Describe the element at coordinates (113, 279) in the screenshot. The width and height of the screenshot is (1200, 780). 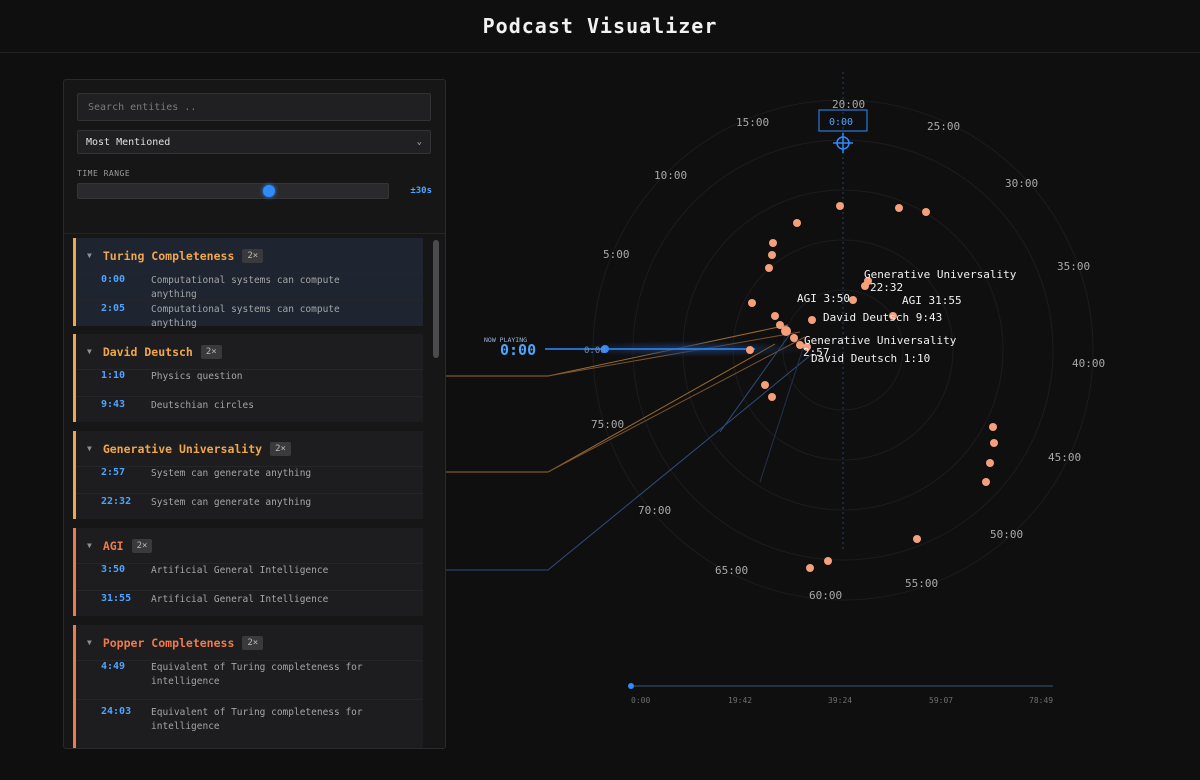
I see `mention-time: 0:00` at that location.